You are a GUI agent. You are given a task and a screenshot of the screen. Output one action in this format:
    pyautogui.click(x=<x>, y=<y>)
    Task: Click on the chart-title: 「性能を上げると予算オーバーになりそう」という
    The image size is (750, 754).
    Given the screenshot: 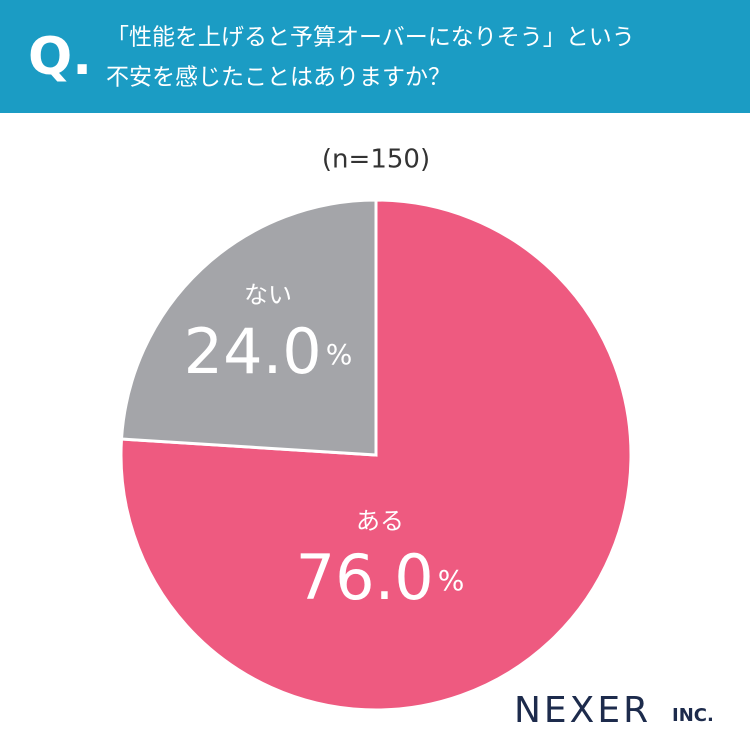 What is the action you would take?
    pyautogui.click(x=370, y=38)
    